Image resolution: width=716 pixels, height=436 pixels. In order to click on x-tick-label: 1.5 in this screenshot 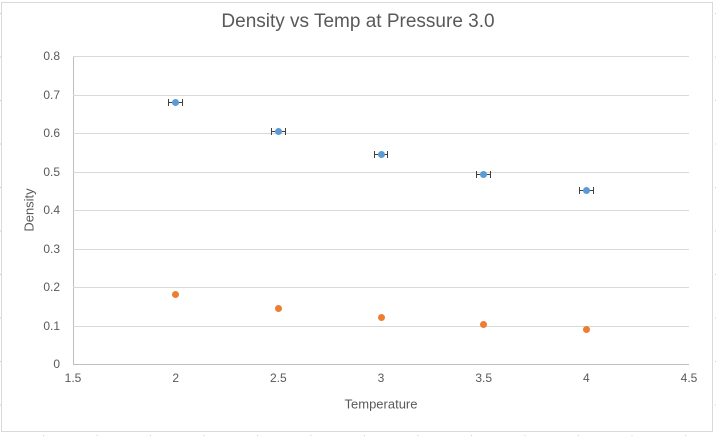, I will do `click(73, 378)`.